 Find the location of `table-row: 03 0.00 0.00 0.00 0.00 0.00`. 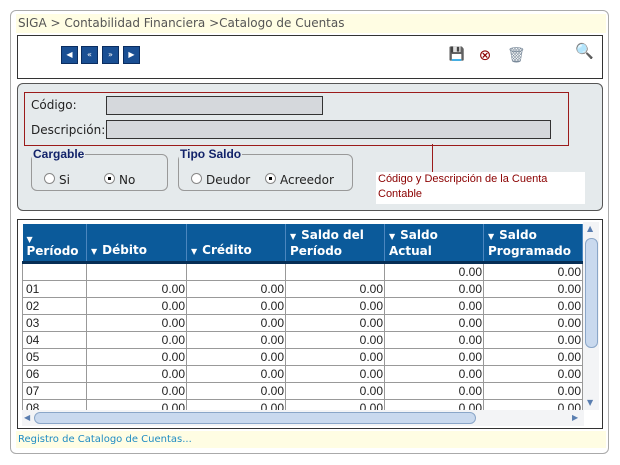

table-row: 03 0.00 0.00 0.00 0.00 0.00 is located at coordinates (302, 323).